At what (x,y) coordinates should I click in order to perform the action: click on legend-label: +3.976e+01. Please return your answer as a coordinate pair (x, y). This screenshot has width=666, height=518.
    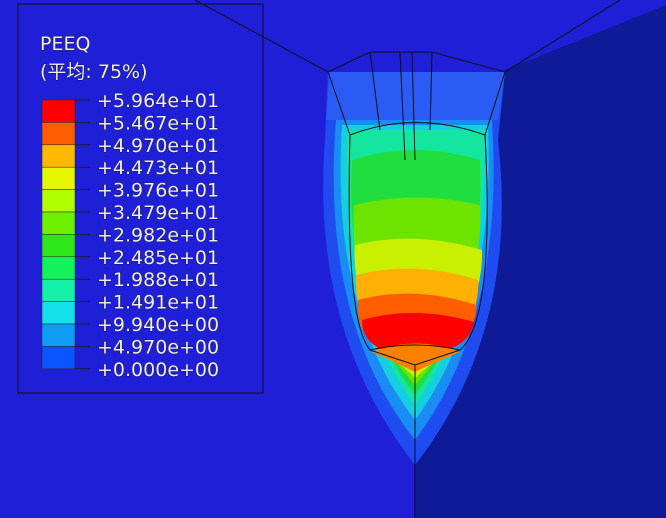
    Looking at the image, I should click on (158, 191).